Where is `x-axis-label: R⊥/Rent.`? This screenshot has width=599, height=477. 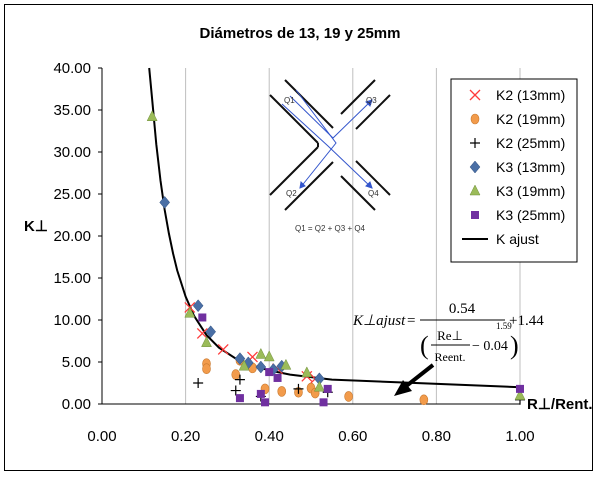 x-axis-label: R⊥/Rent. is located at coordinates (560, 404).